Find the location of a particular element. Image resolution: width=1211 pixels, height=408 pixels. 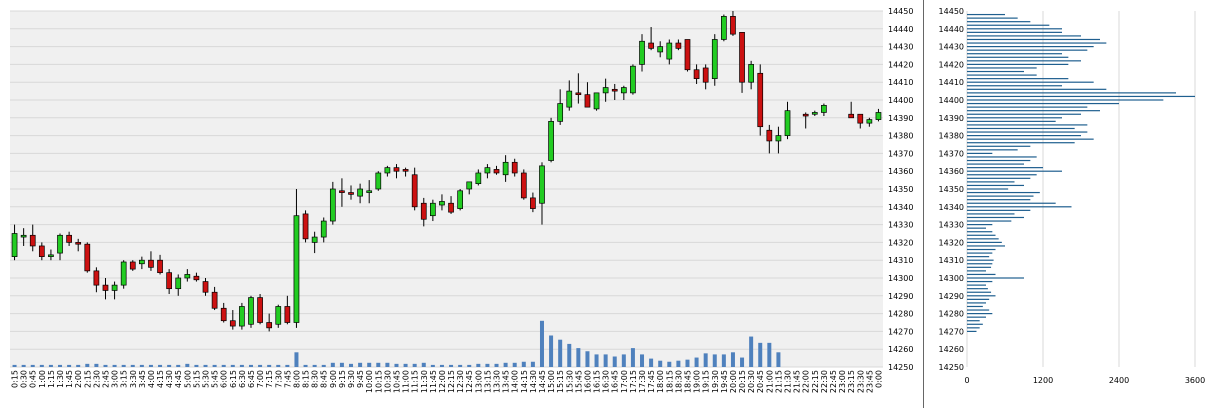

time-tick-label: 1:00 is located at coordinates (42, 379).